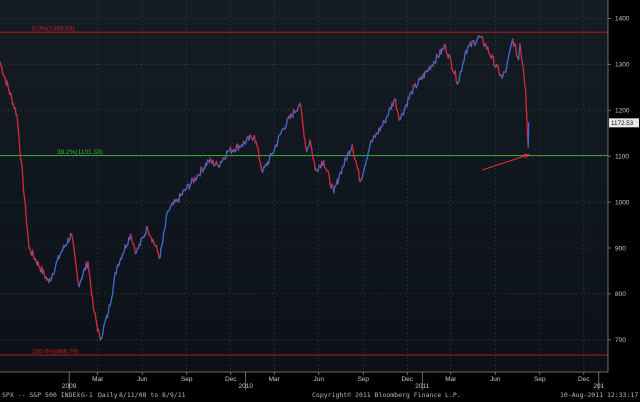  I want to click on x-year-label: 2010, so click(245, 386).